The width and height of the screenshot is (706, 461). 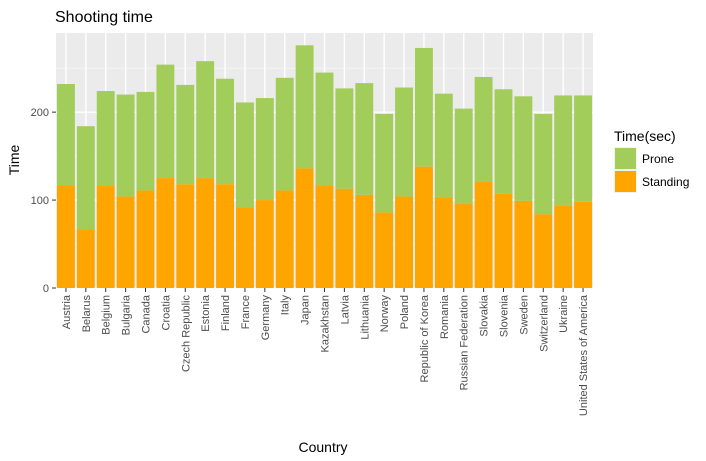 I want to click on bar-standing-romania, so click(x=443, y=242).